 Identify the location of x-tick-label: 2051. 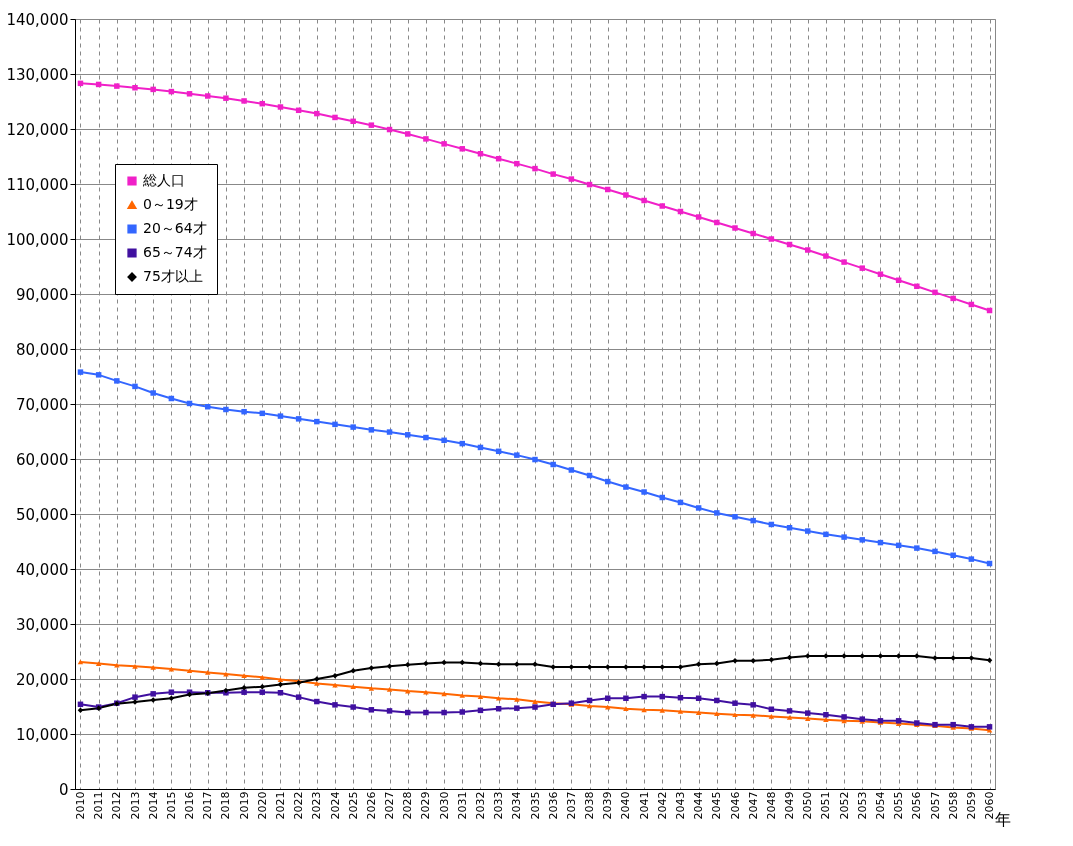
(826, 805).